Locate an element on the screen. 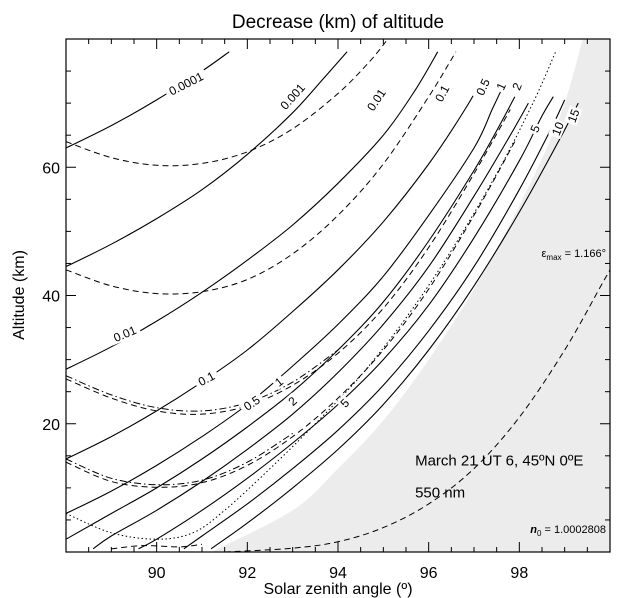  contour-label: 0.0001 is located at coordinates (186, 83).